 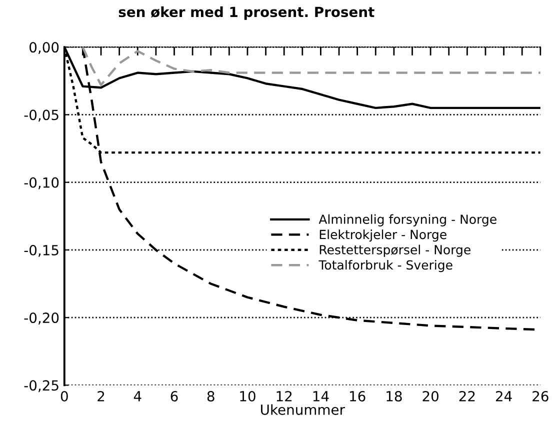 I want to click on x-tick-label: 24, so click(x=504, y=396).